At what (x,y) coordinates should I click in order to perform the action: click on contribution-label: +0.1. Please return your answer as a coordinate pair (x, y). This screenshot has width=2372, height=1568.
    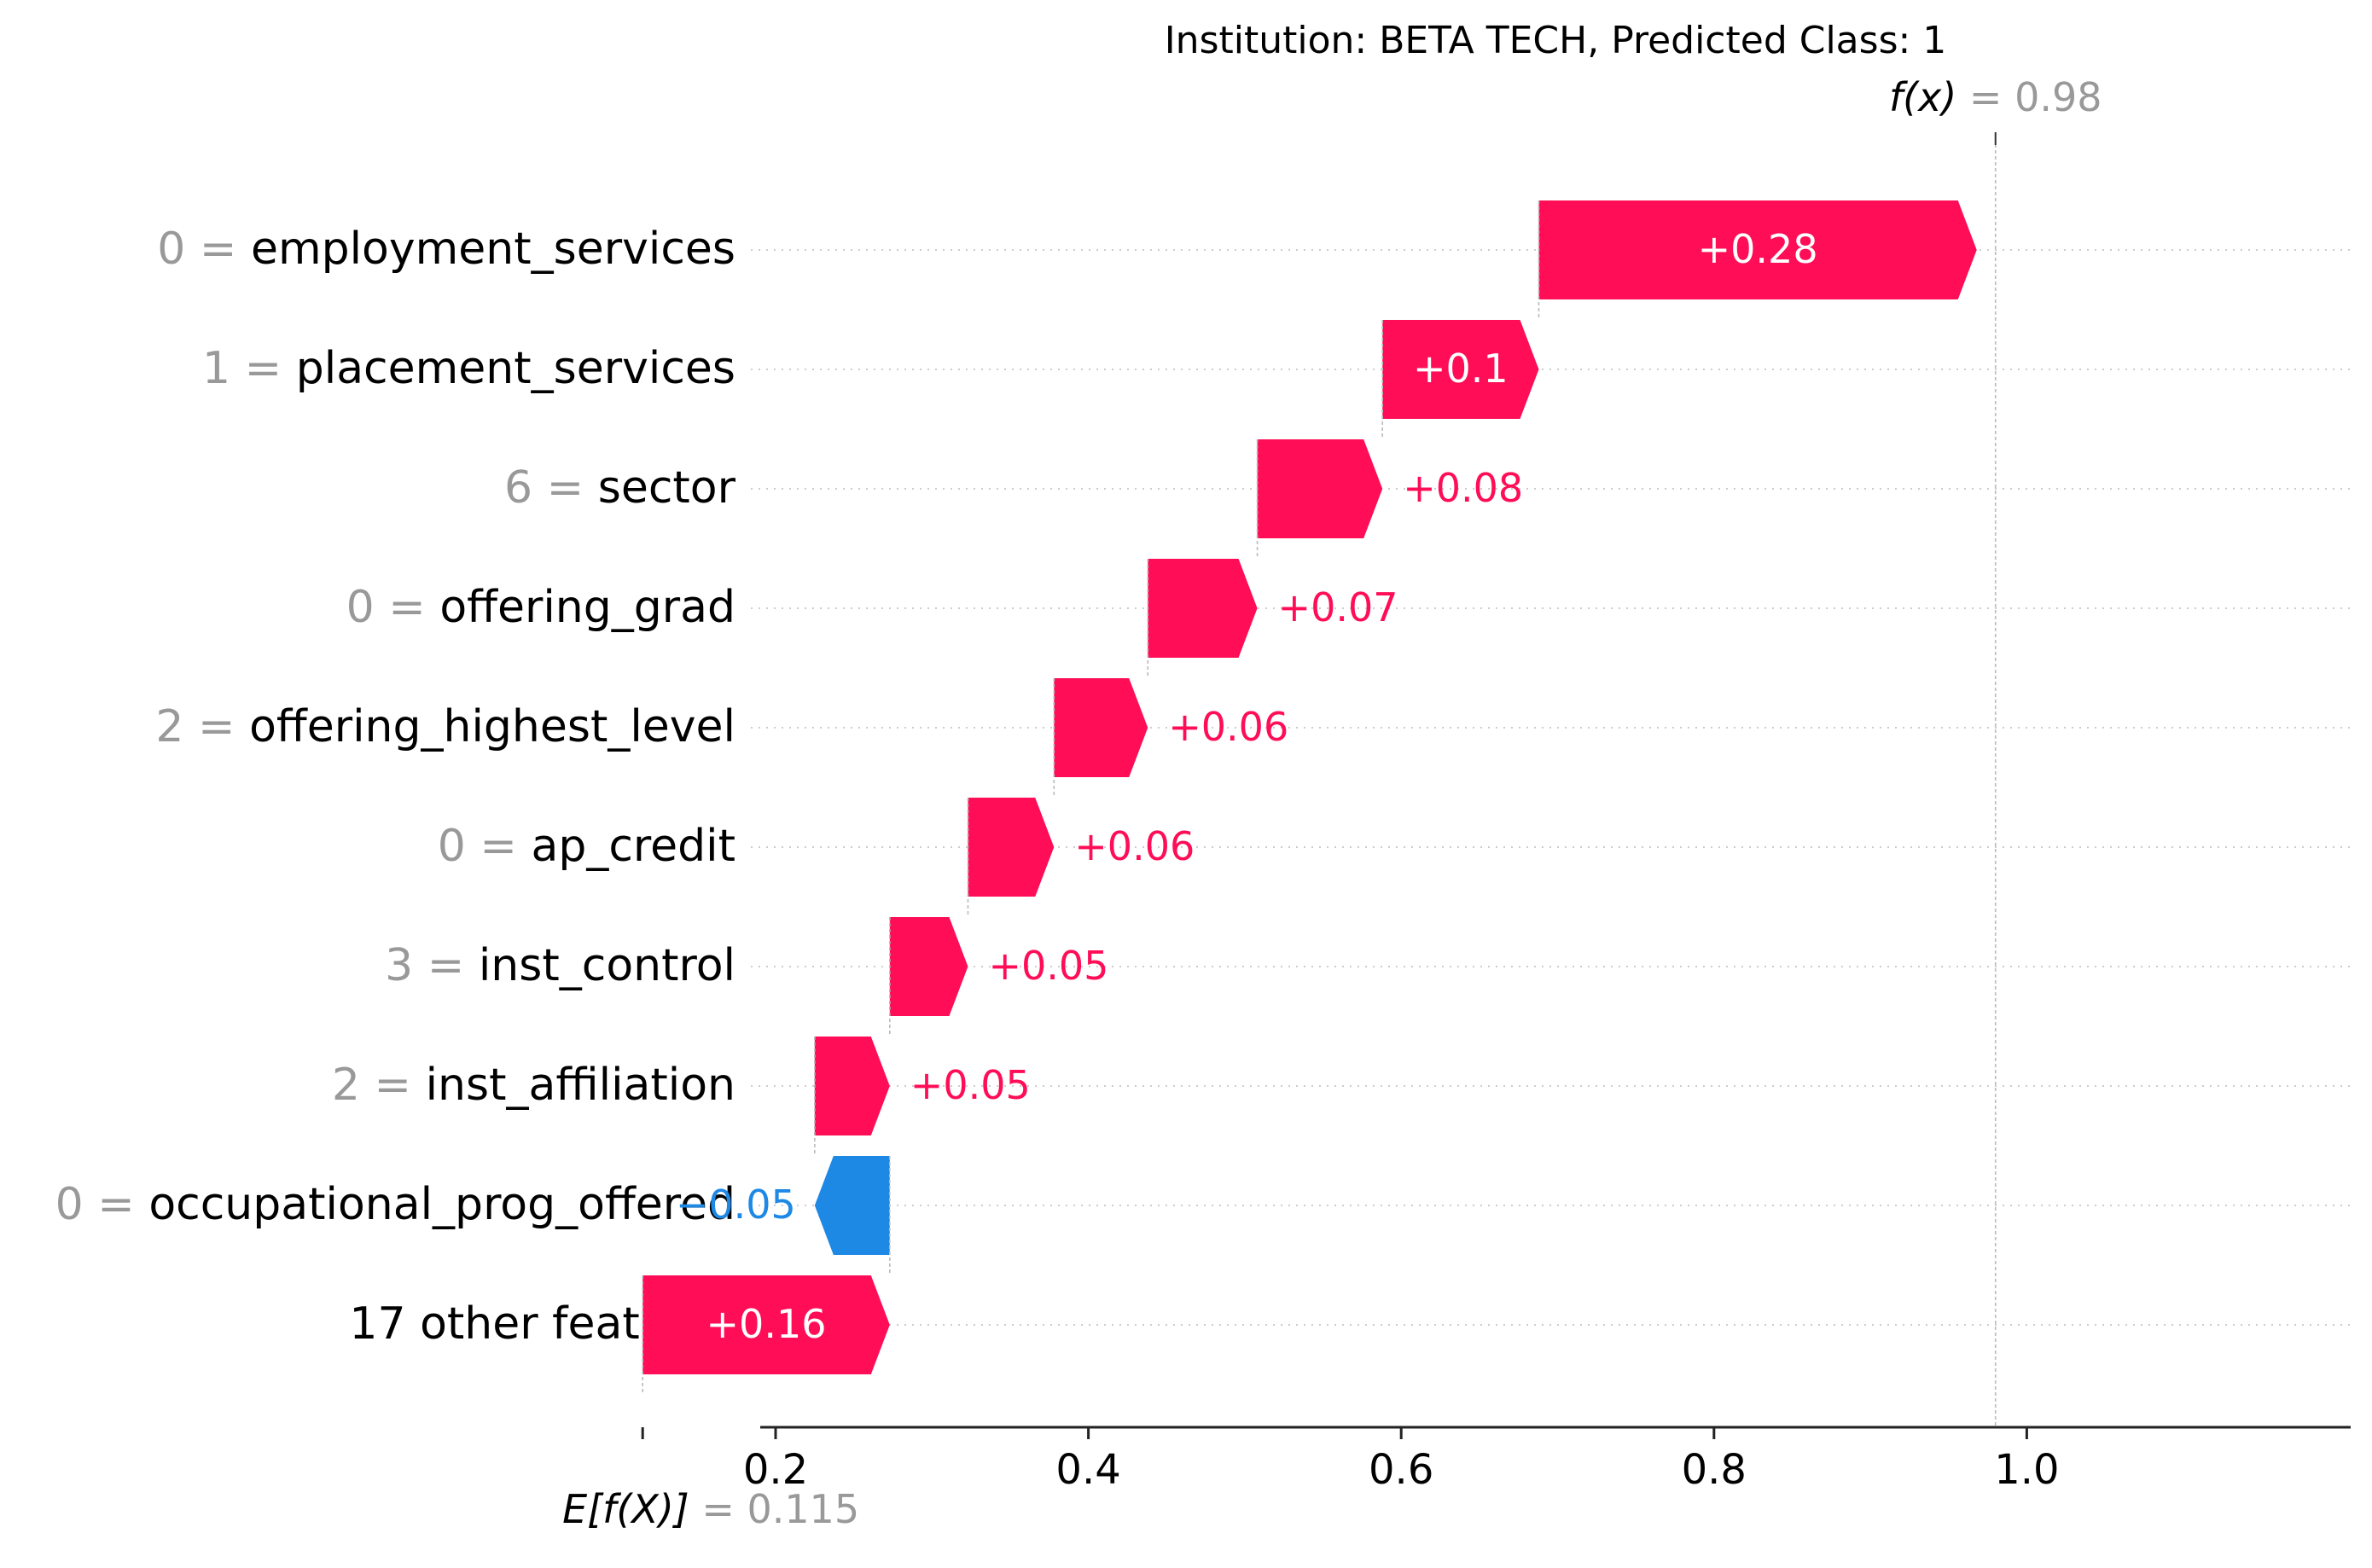
    Looking at the image, I should click on (1461, 369).